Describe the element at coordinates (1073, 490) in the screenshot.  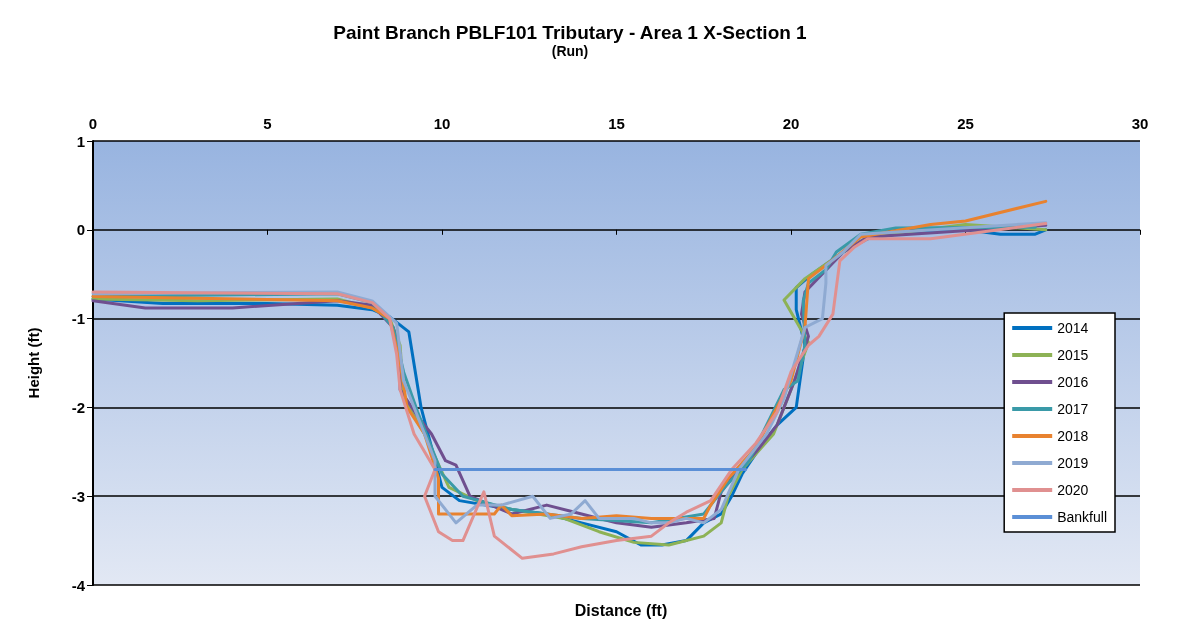
I see `legend-label: 2020` at that location.